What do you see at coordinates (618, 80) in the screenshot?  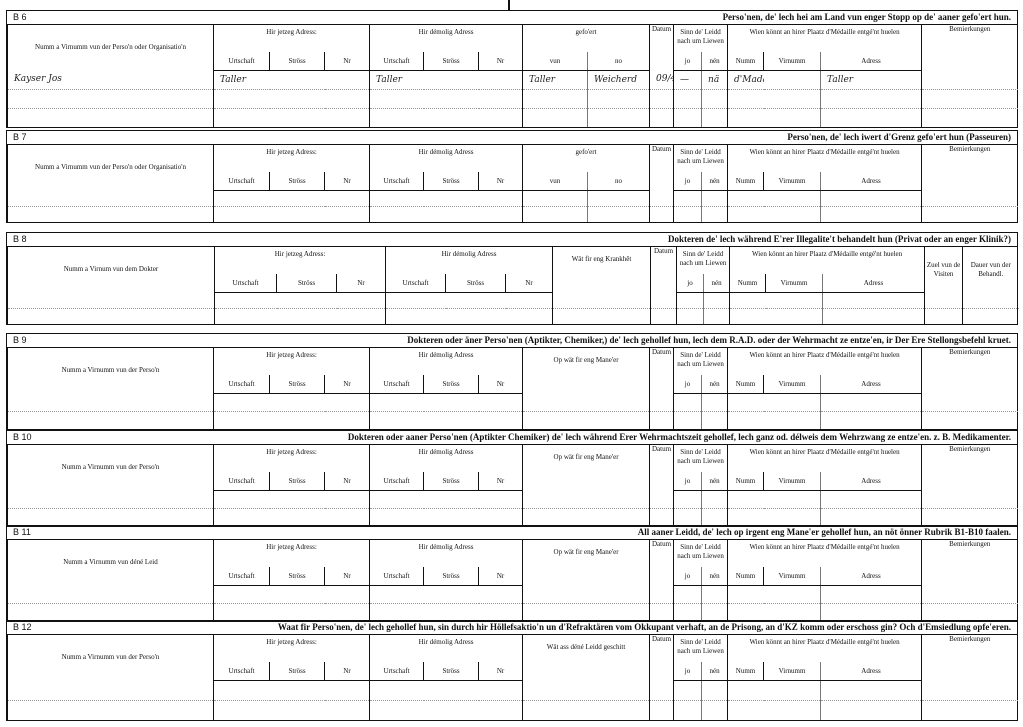 I see `entry-cell: Weicherd` at bounding box center [618, 80].